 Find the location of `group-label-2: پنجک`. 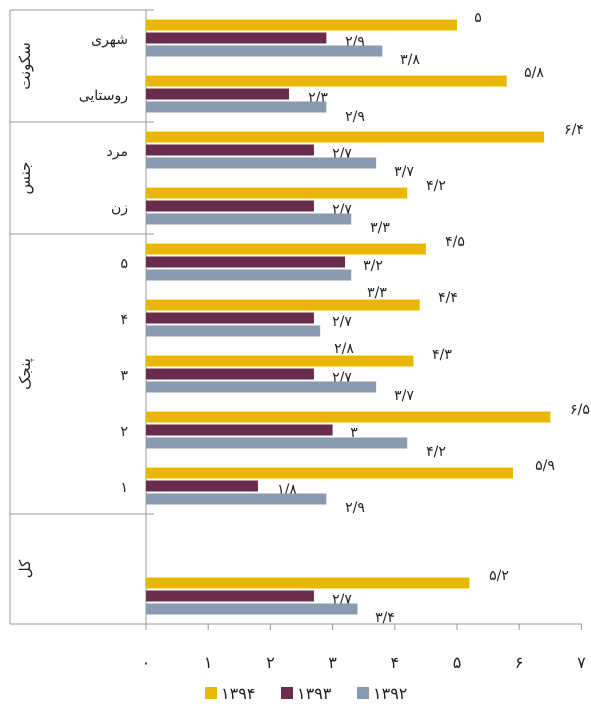

group-label-2: پنجک is located at coordinates (25, 374).